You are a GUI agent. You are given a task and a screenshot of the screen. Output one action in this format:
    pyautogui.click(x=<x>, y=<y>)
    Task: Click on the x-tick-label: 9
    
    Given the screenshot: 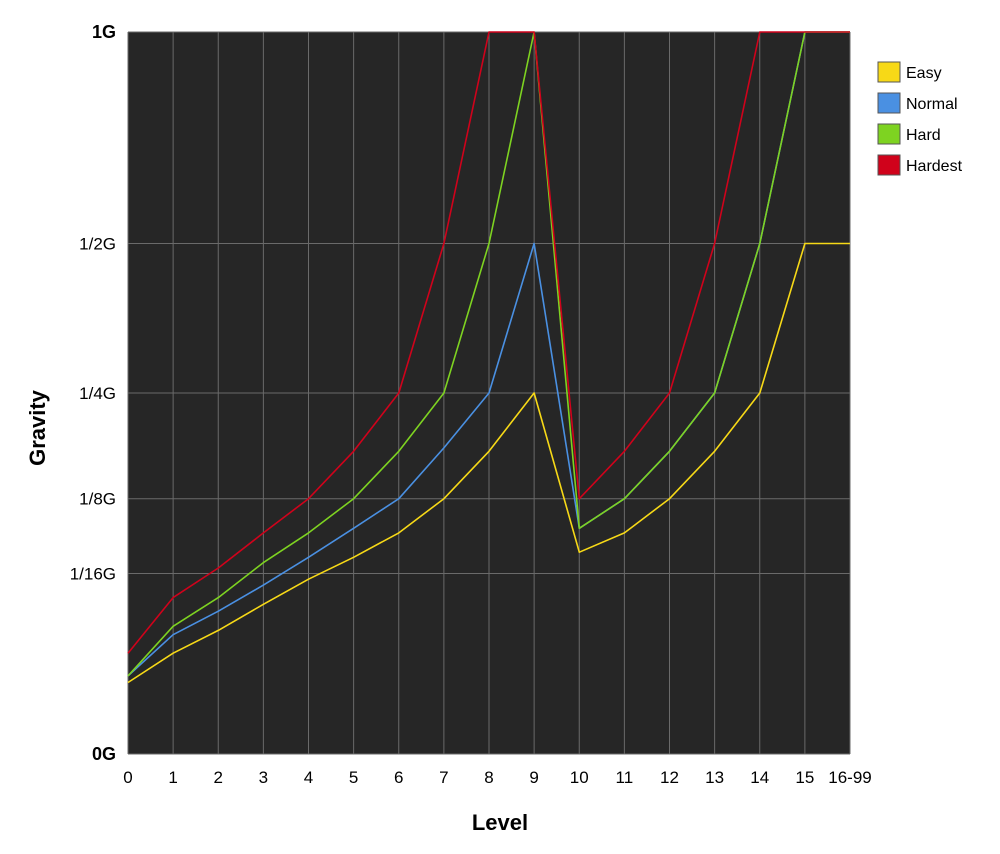 What is the action you would take?
    pyautogui.click(x=533, y=777)
    